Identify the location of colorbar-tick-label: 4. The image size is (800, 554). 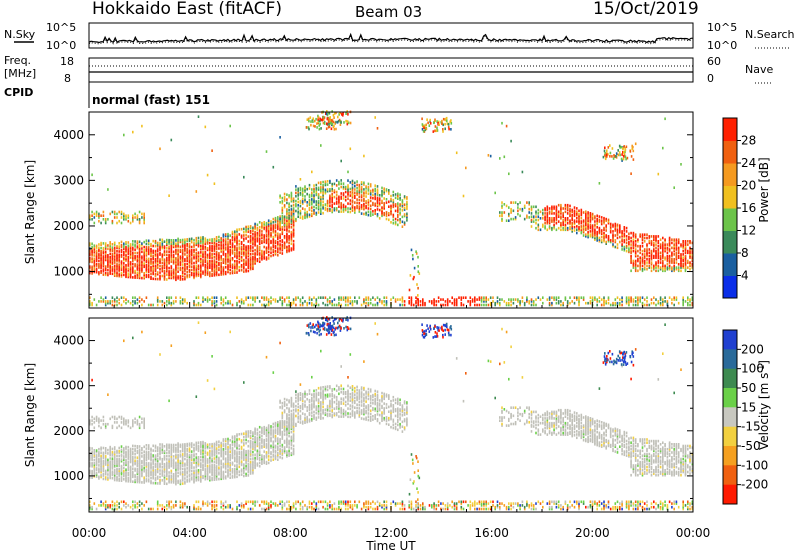
(745, 276).